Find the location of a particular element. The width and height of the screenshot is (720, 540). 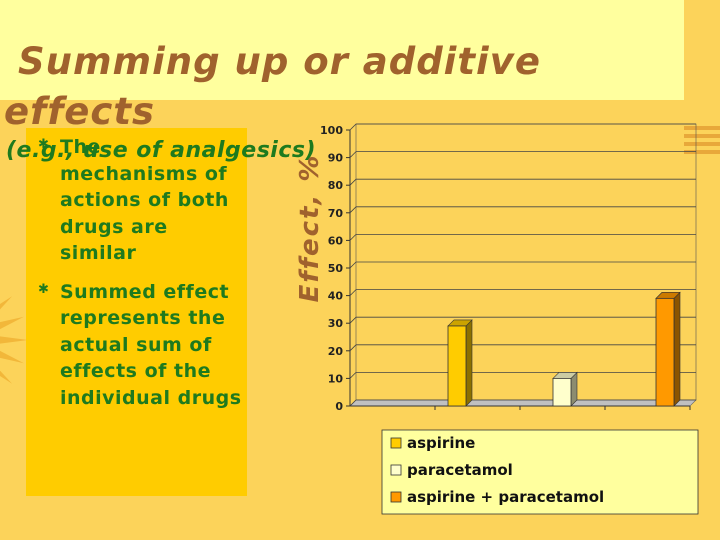

bar-aspirine-paracetamol is located at coordinates (665, 352).